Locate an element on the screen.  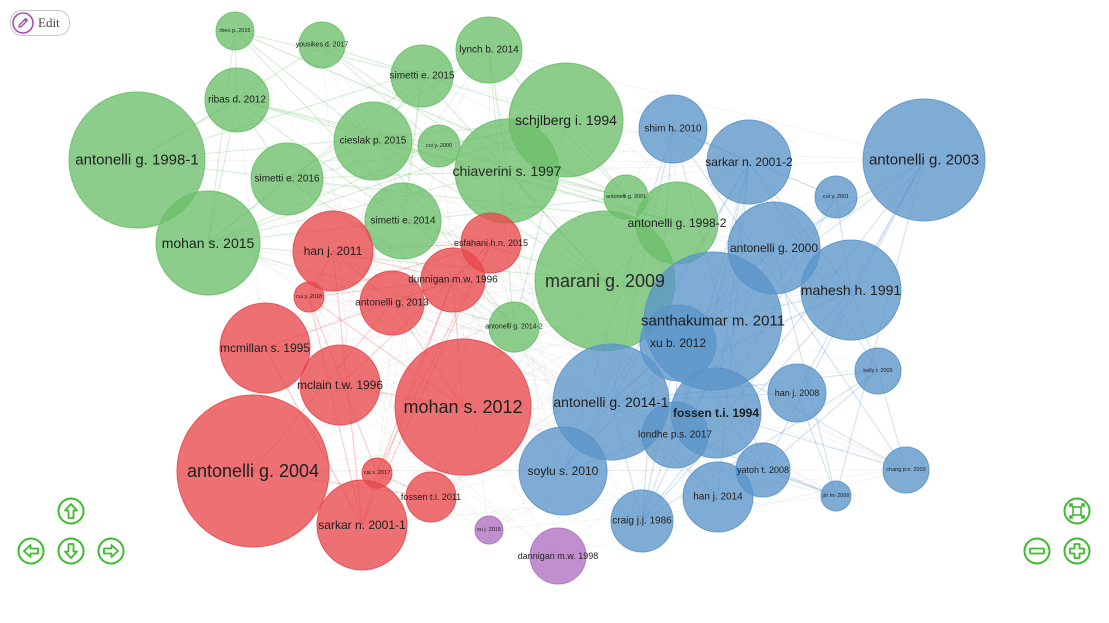
node-n47 is located at coordinates (431, 497).